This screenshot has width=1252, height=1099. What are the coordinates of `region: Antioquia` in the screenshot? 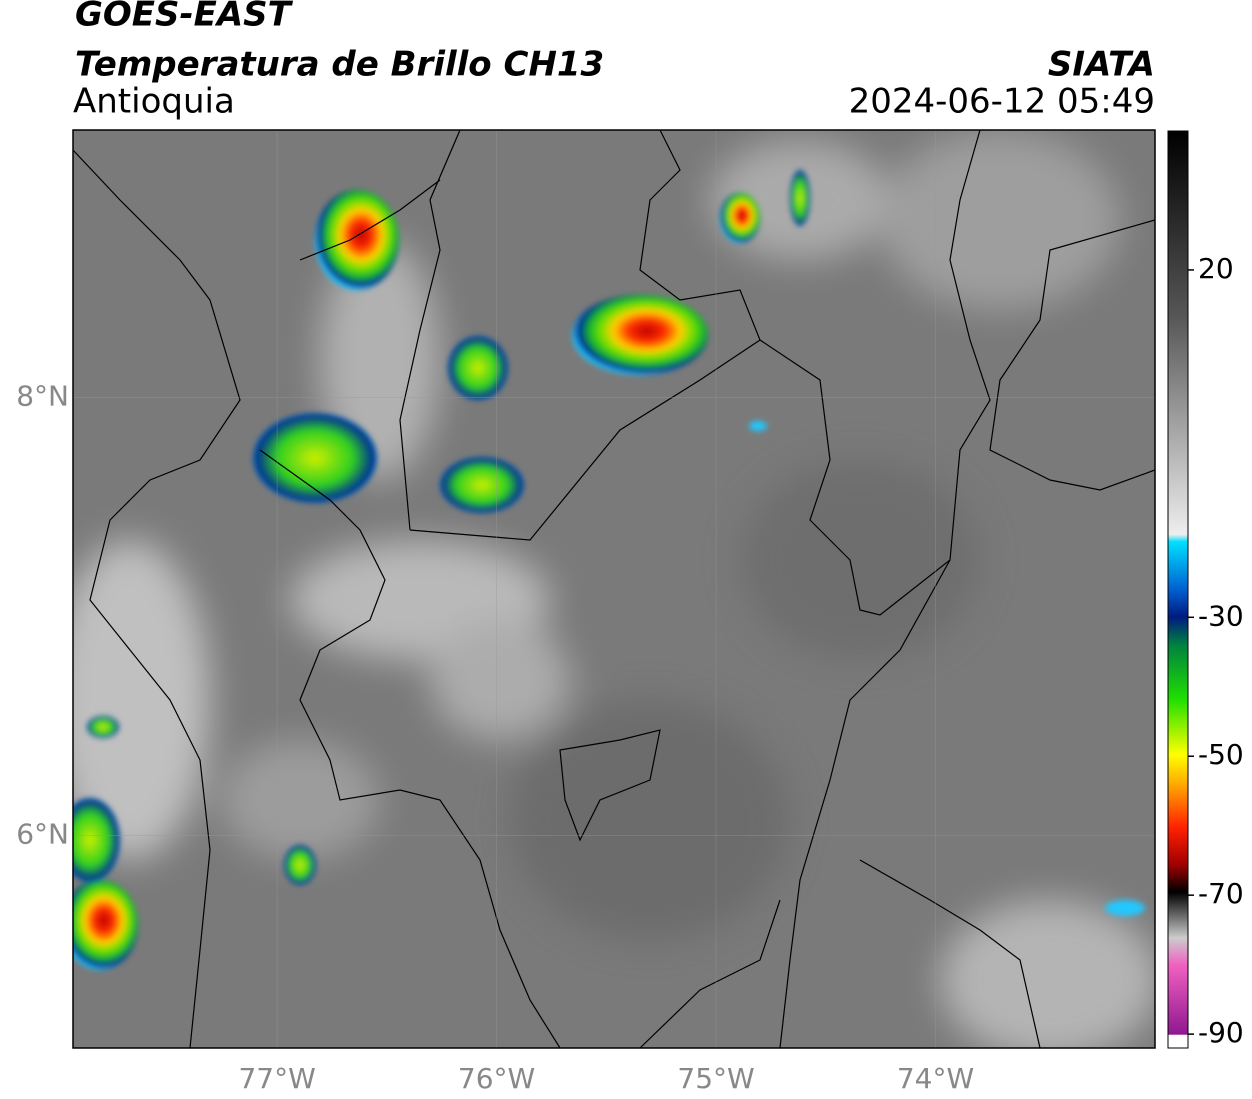 It's located at (154, 102).